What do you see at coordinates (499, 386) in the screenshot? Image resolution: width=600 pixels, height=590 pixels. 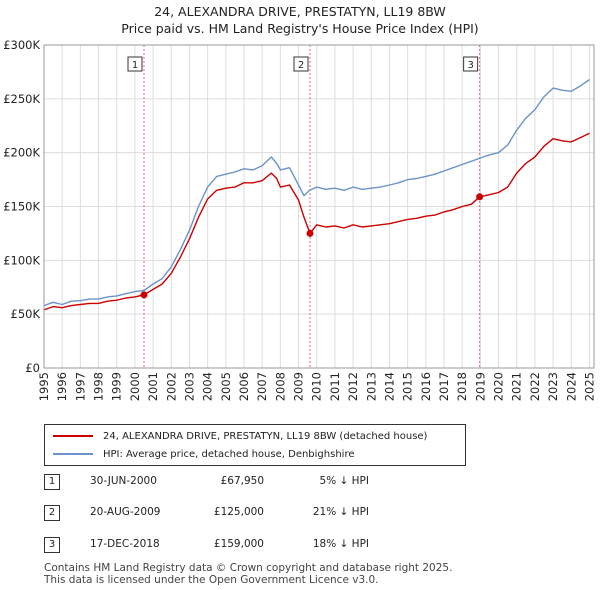 I see `x-tick-label: 2020` at bounding box center [499, 386].